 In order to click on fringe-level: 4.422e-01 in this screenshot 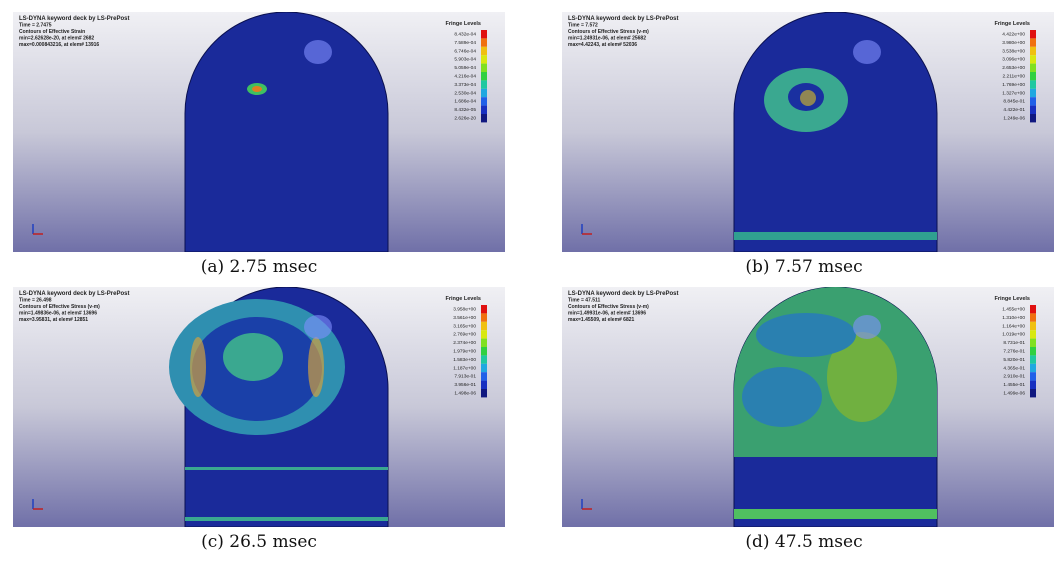, I will do `click(1014, 110)`.